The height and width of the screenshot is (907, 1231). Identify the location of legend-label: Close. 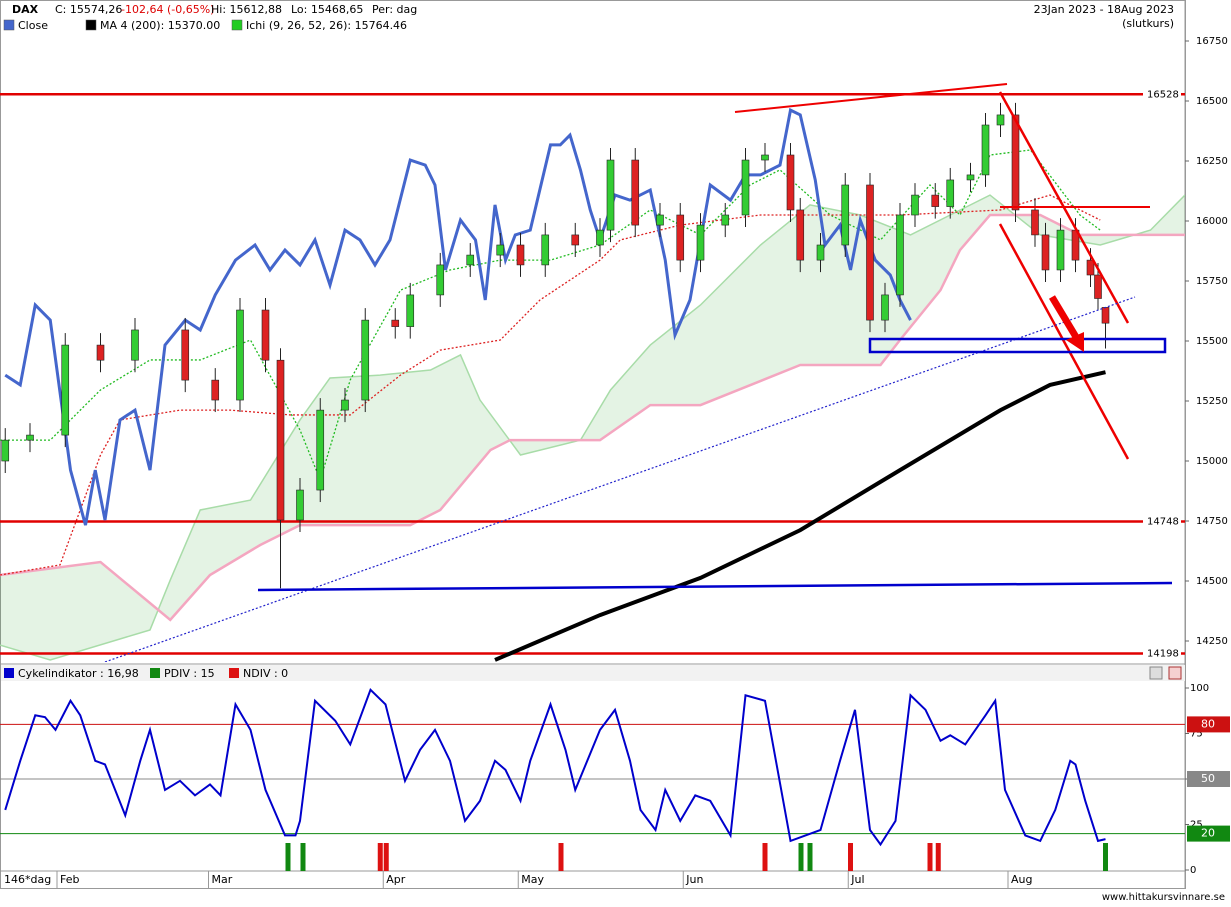
(33, 25).